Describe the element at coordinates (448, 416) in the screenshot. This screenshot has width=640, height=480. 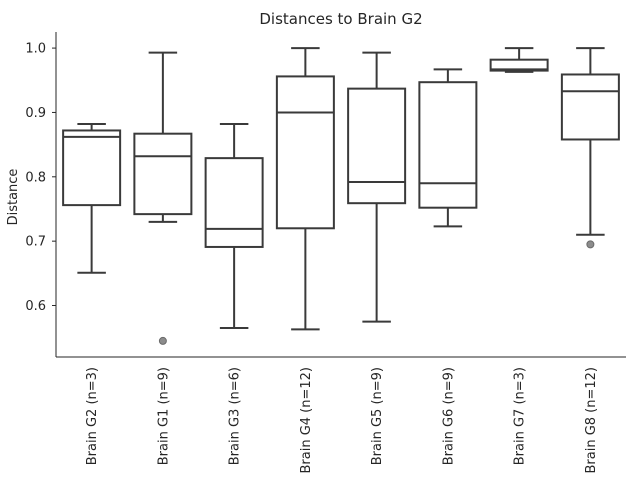
I see `x-tick-label: Brain G6 (n=9)` at that location.